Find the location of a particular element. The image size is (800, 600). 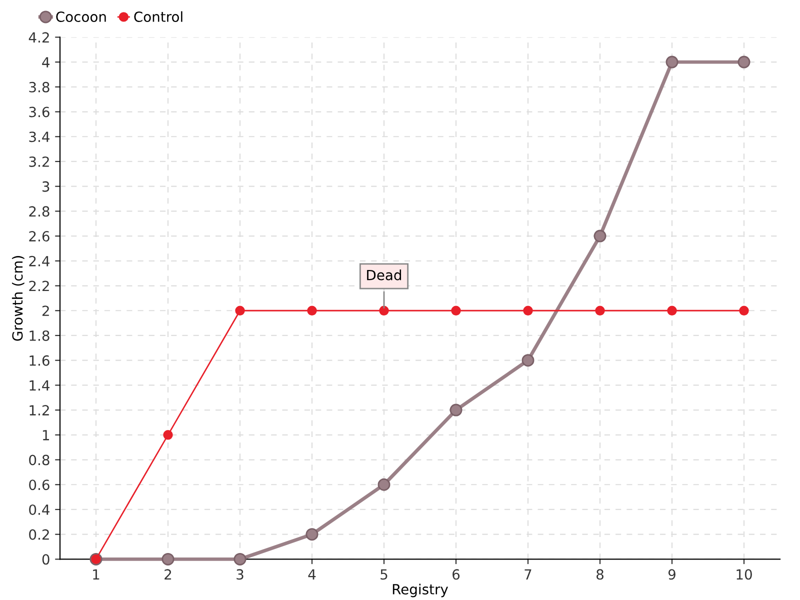

y-axis-title: Growth (cm) is located at coordinates (18, 298).